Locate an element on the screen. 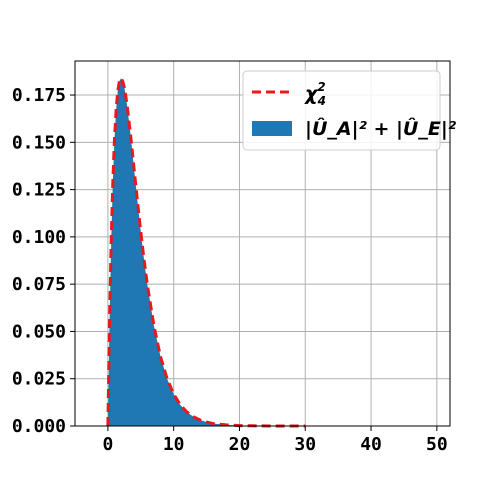  x-tick-label: 10 is located at coordinates (174, 444).